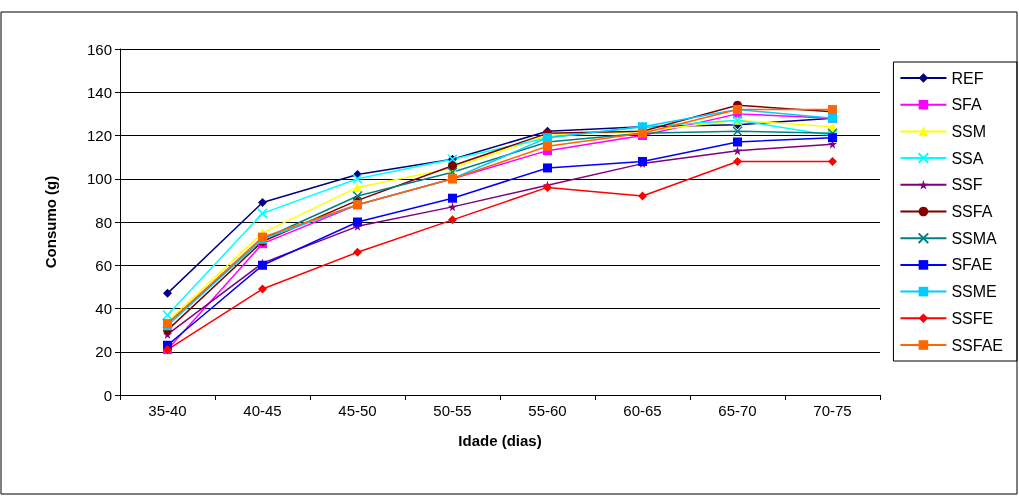  I want to click on legend-label: SSF, so click(967, 185).